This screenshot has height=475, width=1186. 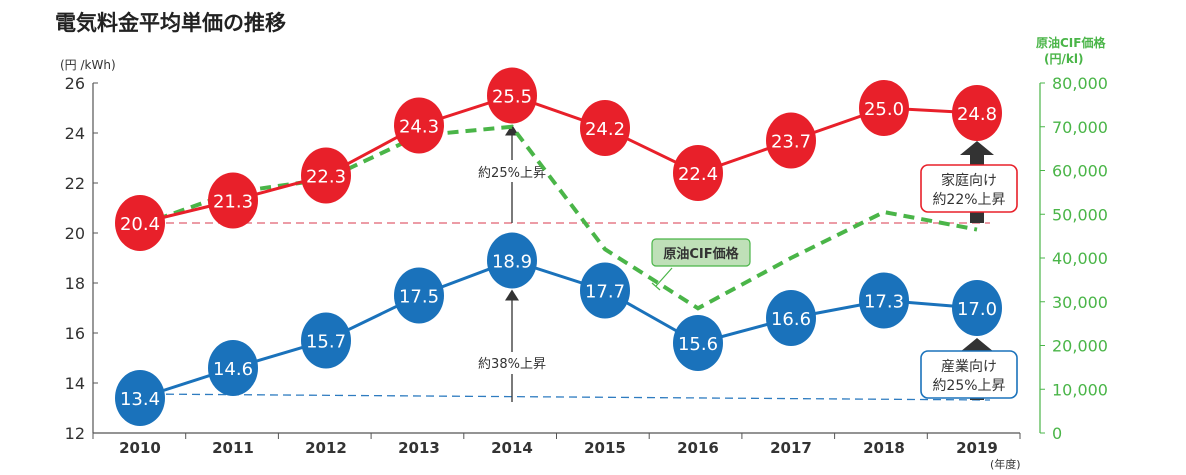 I want to click on household-box-title: 家庭向け, so click(x=969, y=180).